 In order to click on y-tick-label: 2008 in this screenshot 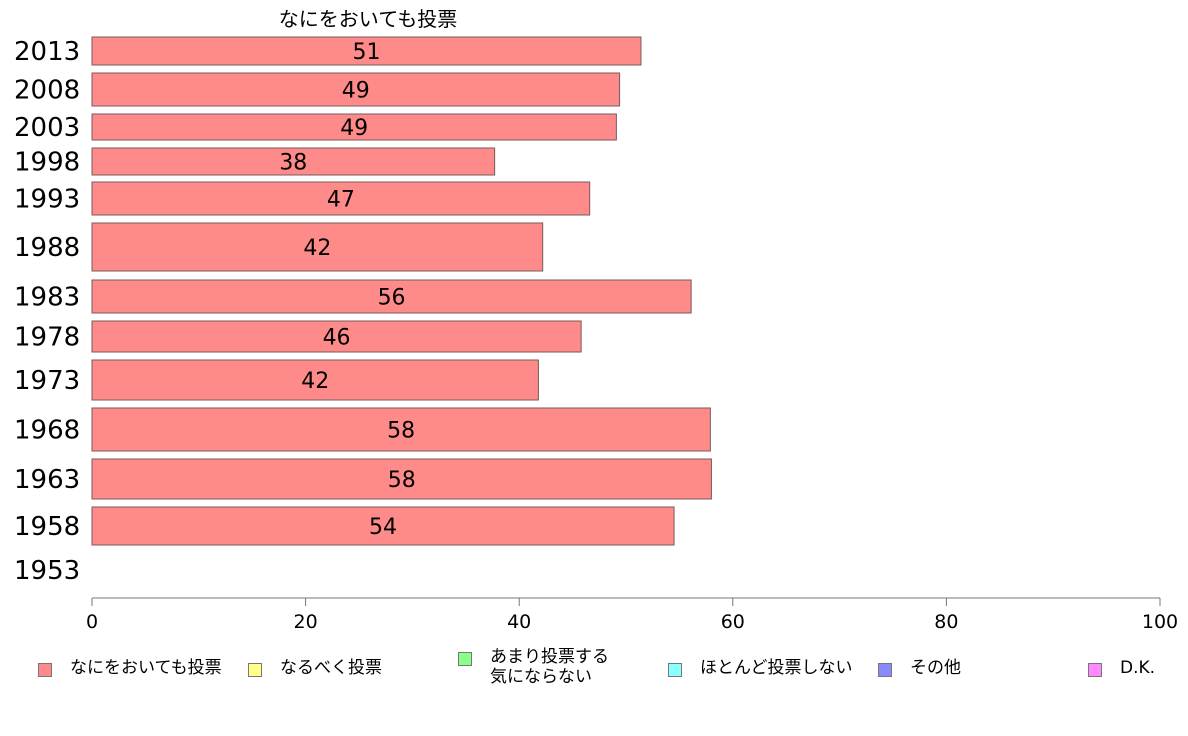, I will do `click(47, 91)`.